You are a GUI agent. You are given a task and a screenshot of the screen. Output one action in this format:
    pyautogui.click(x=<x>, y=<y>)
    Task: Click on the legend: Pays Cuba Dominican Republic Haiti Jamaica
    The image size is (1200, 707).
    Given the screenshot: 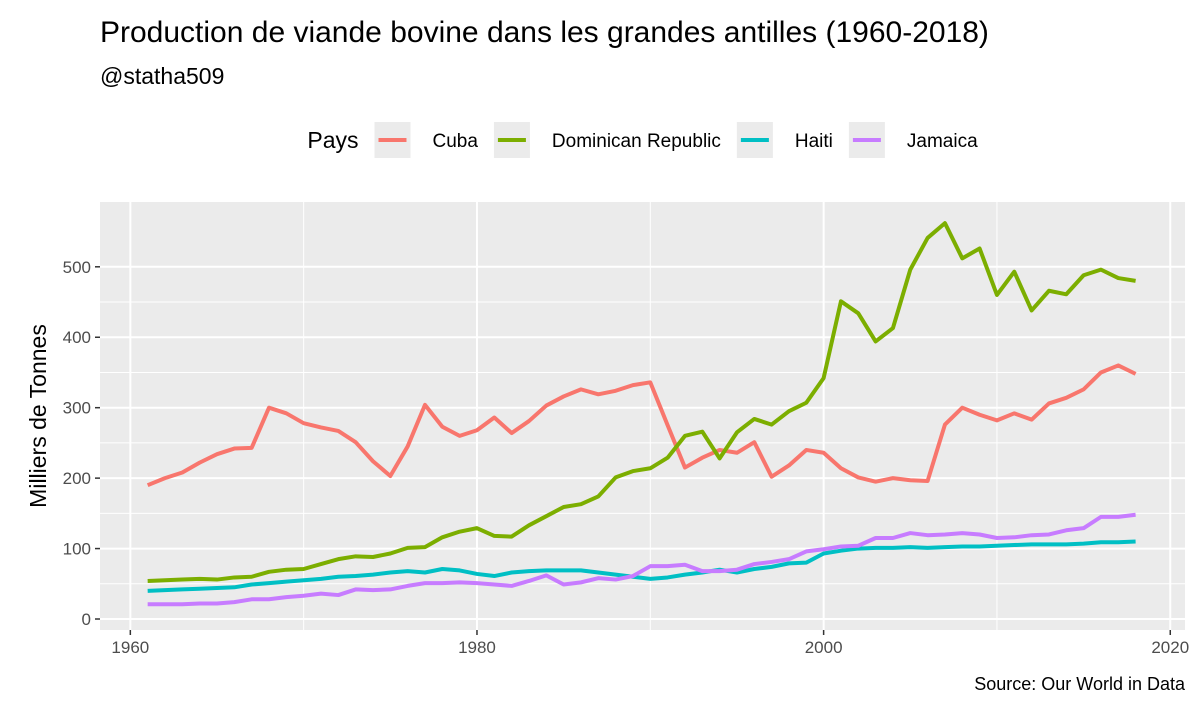 What is the action you would take?
    pyautogui.click(x=642, y=140)
    